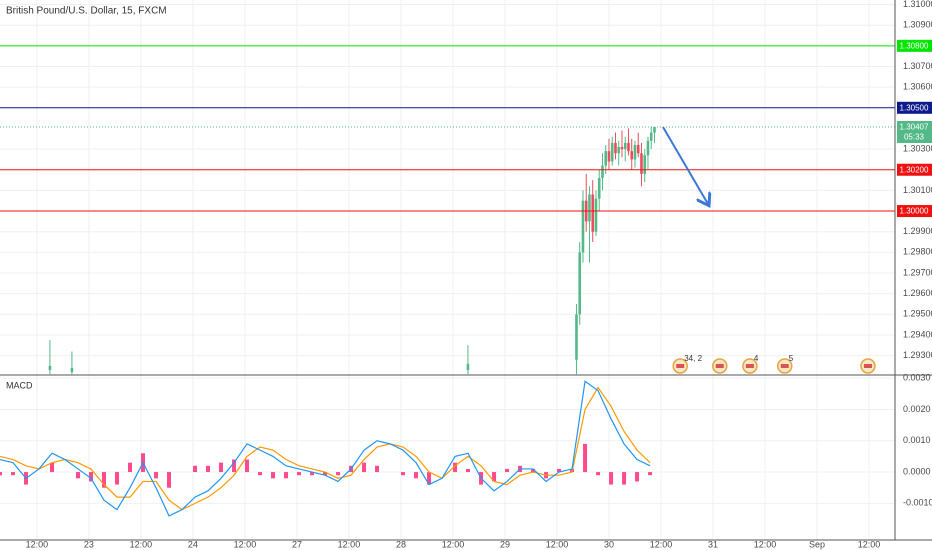 The width and height of the screenshot is (932, 550). I want to click on last-price-tag, so click(914, 131).